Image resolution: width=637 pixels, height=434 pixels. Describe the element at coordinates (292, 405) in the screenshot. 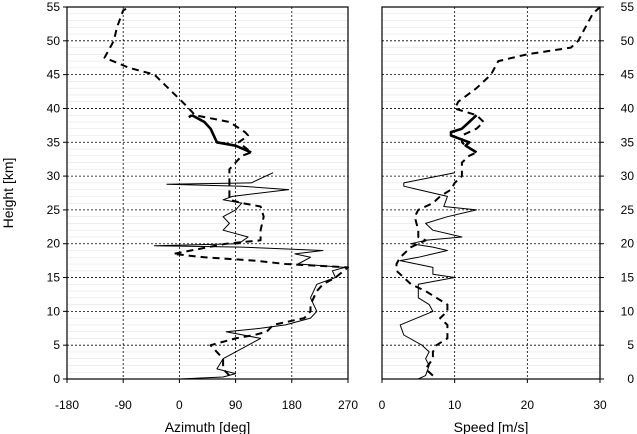

I see `x-tick-label: 180` at that location.